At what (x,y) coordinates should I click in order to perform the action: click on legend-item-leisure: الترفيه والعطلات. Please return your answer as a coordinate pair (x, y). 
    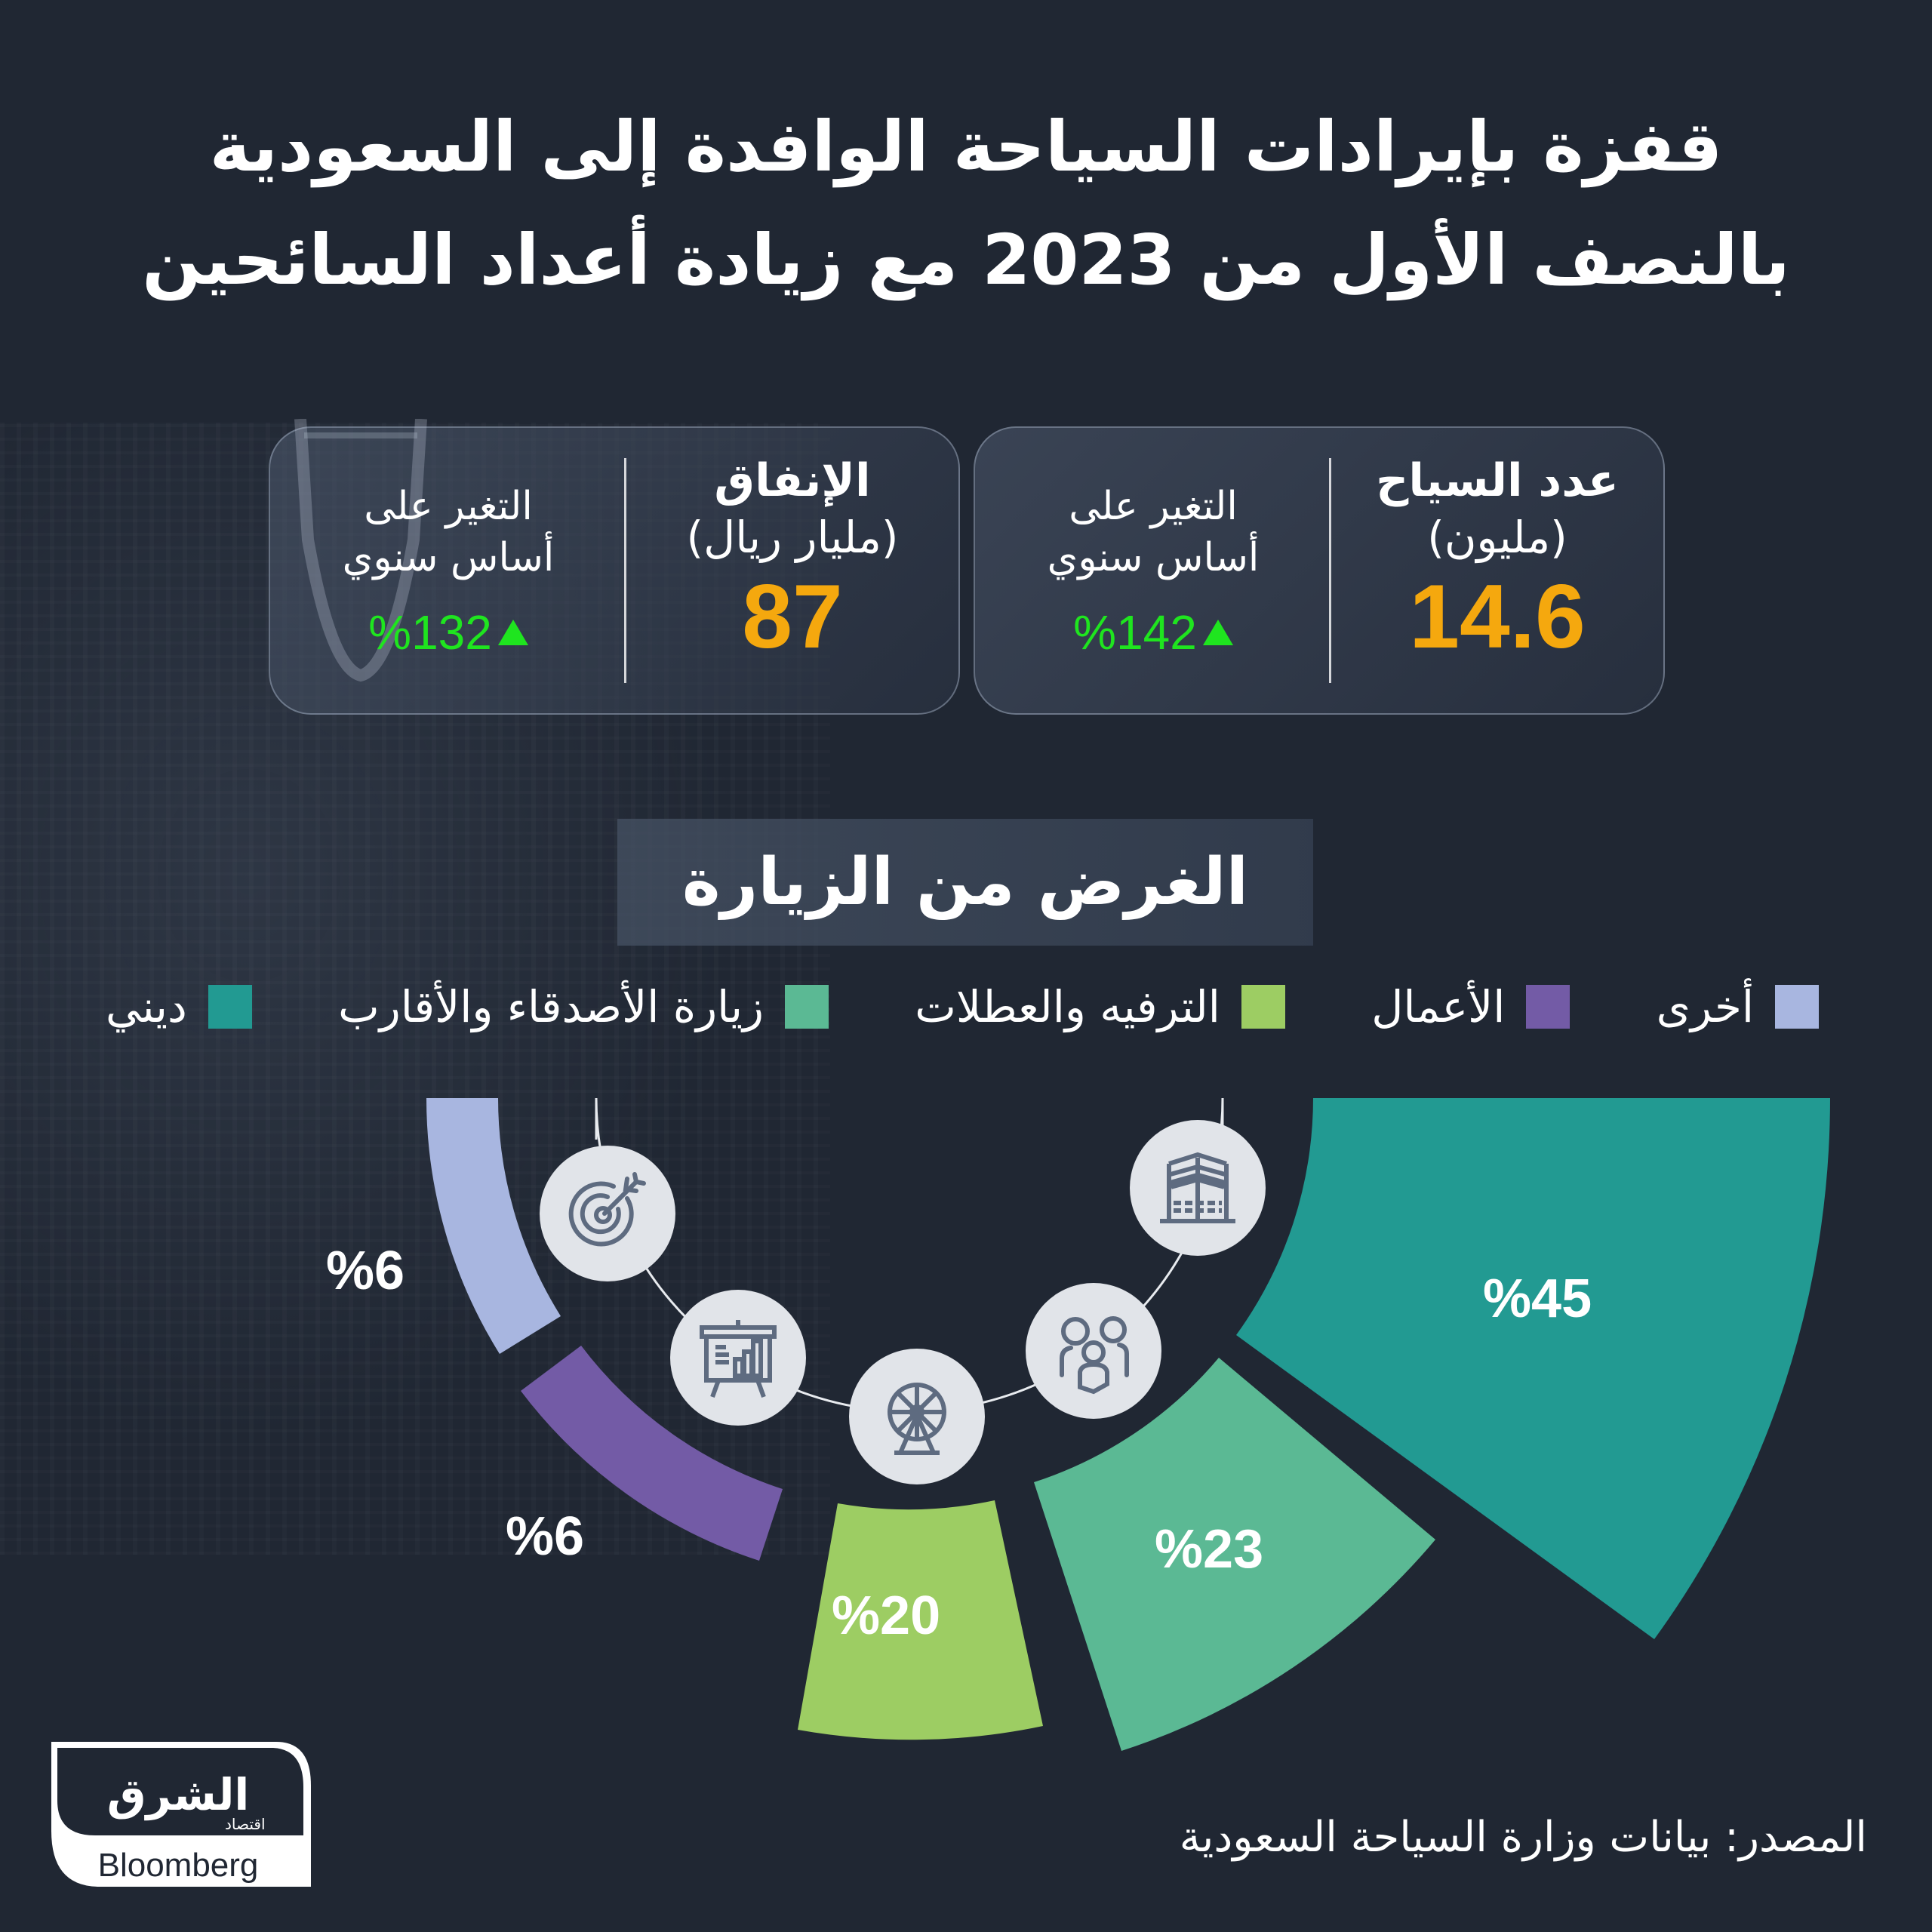
    Looking at the image, I should click on (1100, 1006).